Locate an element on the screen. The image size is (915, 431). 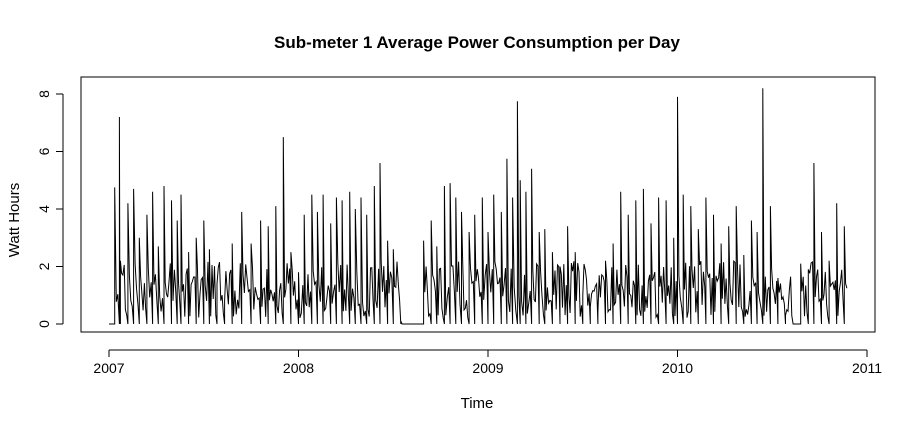
y-tick-label-8: 8 is located at coordinates (44, 94).